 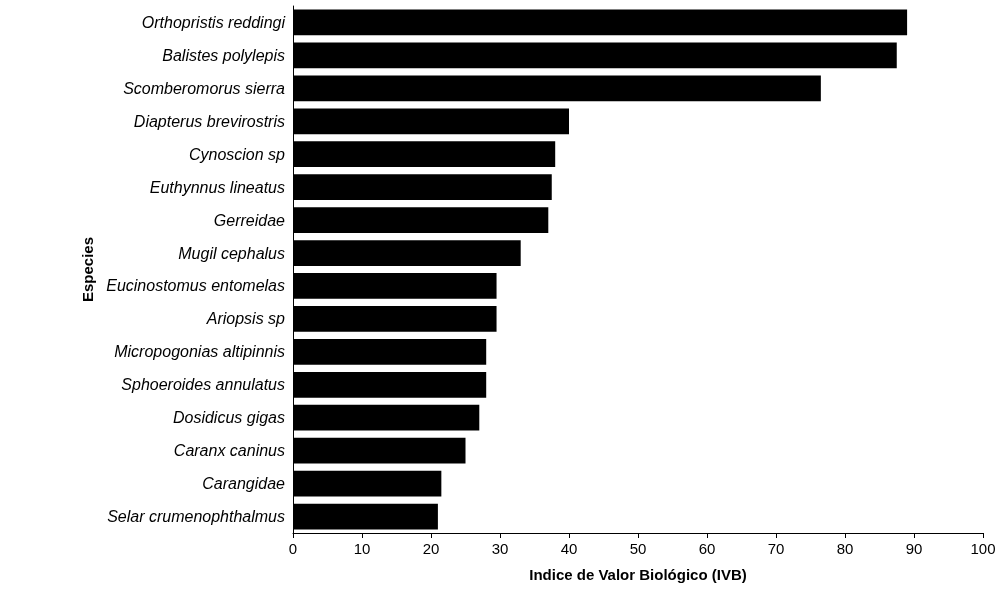 What do you see at coordinates (293, 548) in the screenshot?
I see `x-tick-label: 0` at bounding box center [293, 548].